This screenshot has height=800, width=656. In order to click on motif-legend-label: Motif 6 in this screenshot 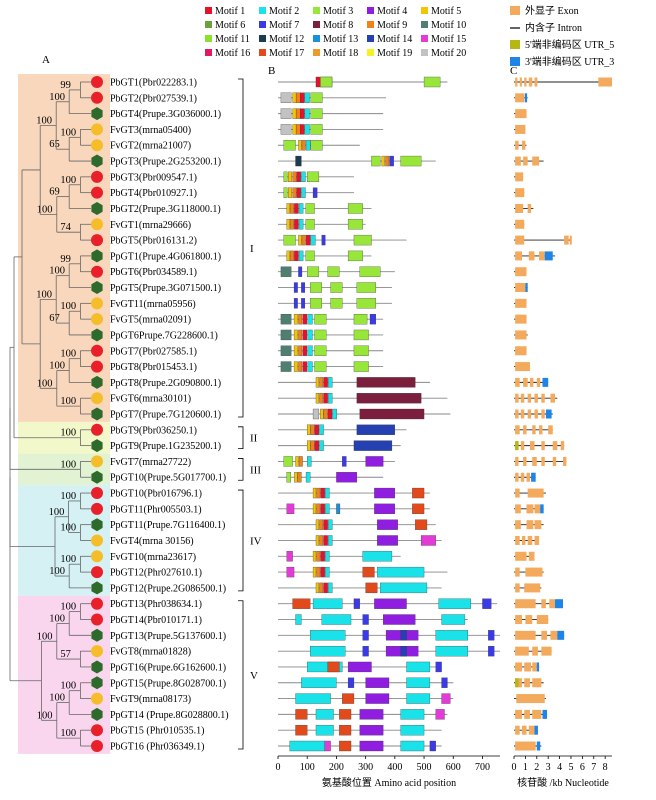, I will do `click(230, 25)`.